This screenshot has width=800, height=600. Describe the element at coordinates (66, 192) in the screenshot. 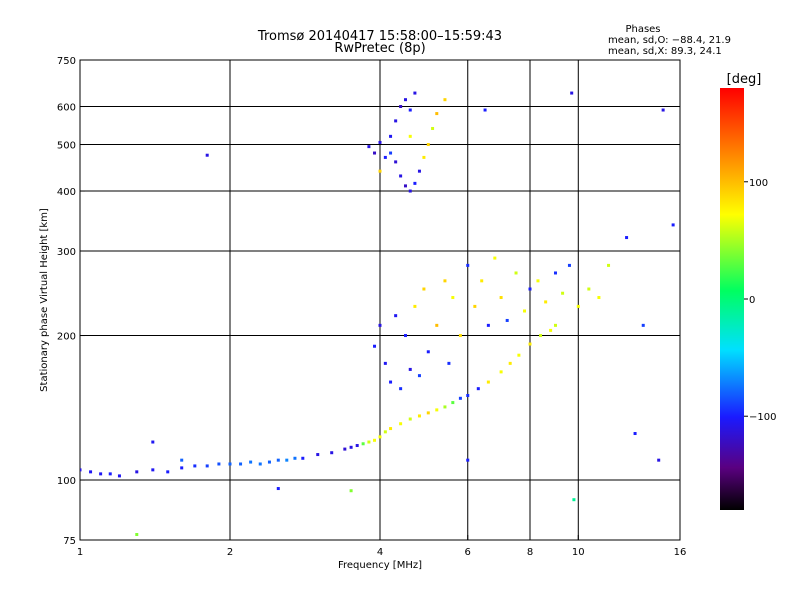

I see `y-tick-label: 400` at that location.